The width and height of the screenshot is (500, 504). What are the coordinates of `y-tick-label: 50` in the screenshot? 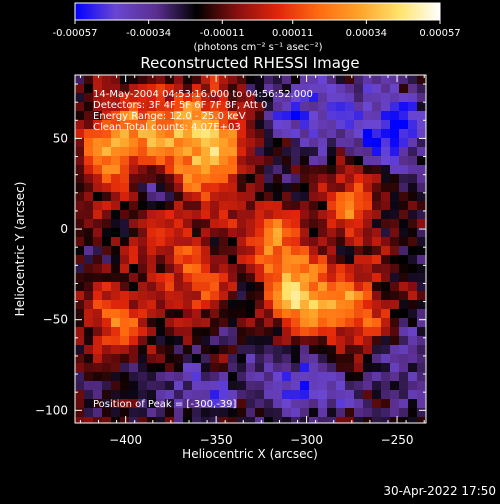 It's located at (60, 138).